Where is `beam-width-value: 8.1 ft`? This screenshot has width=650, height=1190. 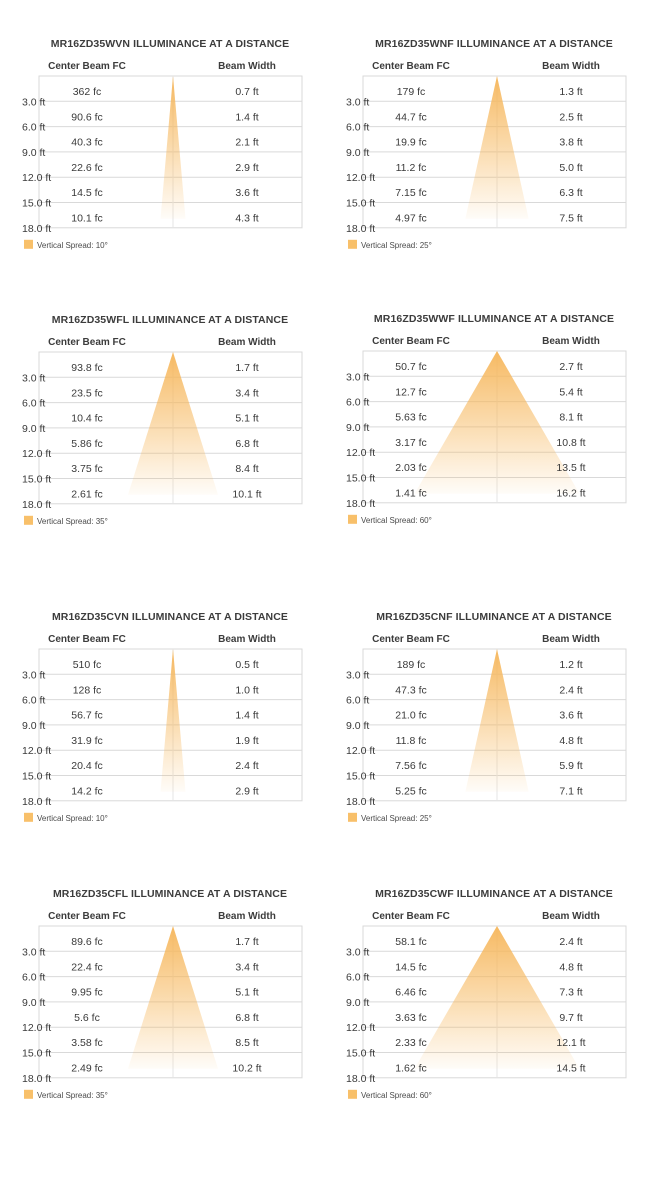 beam-width-value: 8.1 ft is located at coordinates (570, 418).